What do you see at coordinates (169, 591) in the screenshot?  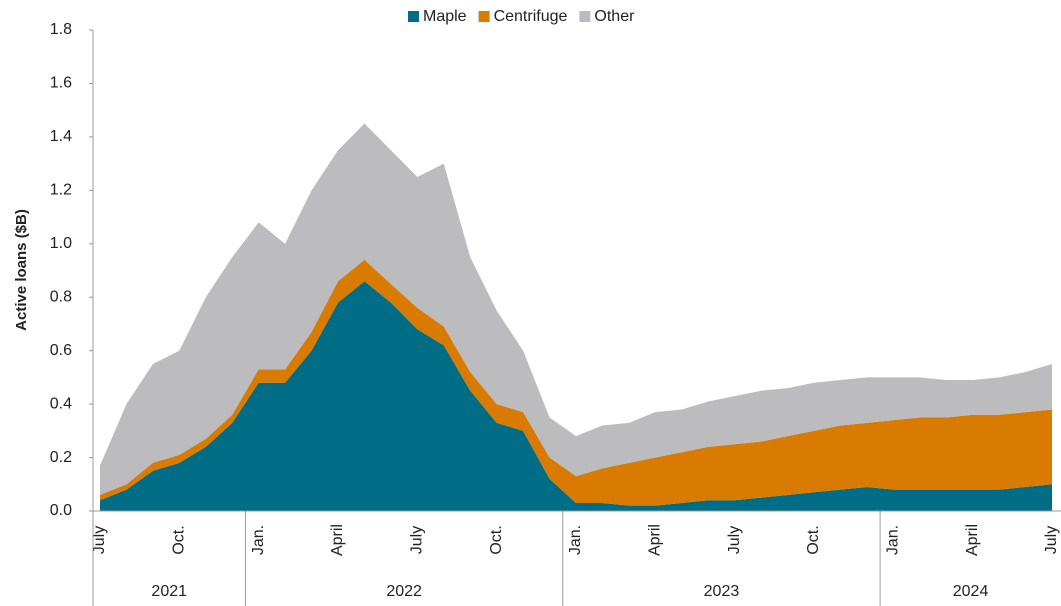 I see `year-label: 2021` at bounding box center [169, 591].